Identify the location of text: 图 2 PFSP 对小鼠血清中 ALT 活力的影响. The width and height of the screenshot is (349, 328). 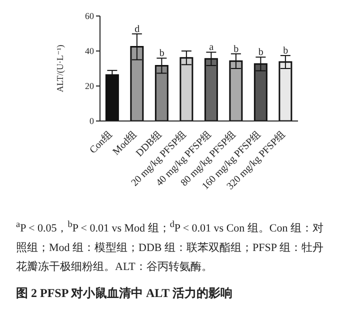
(124, 293).